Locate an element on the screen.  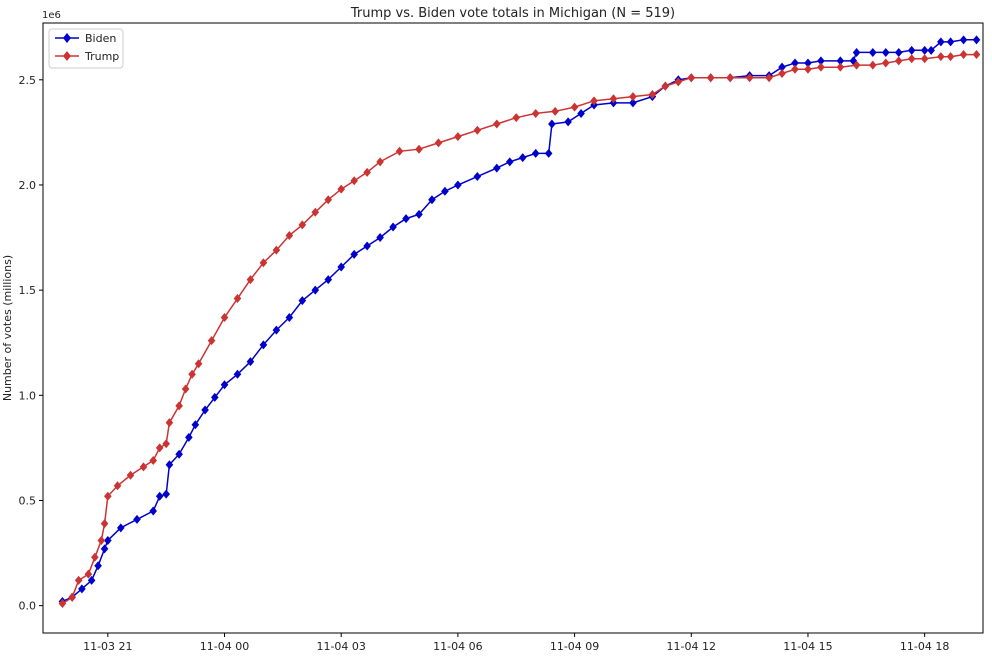
x-tick-label: 11-04 06 is located at coordinates (457, 646).